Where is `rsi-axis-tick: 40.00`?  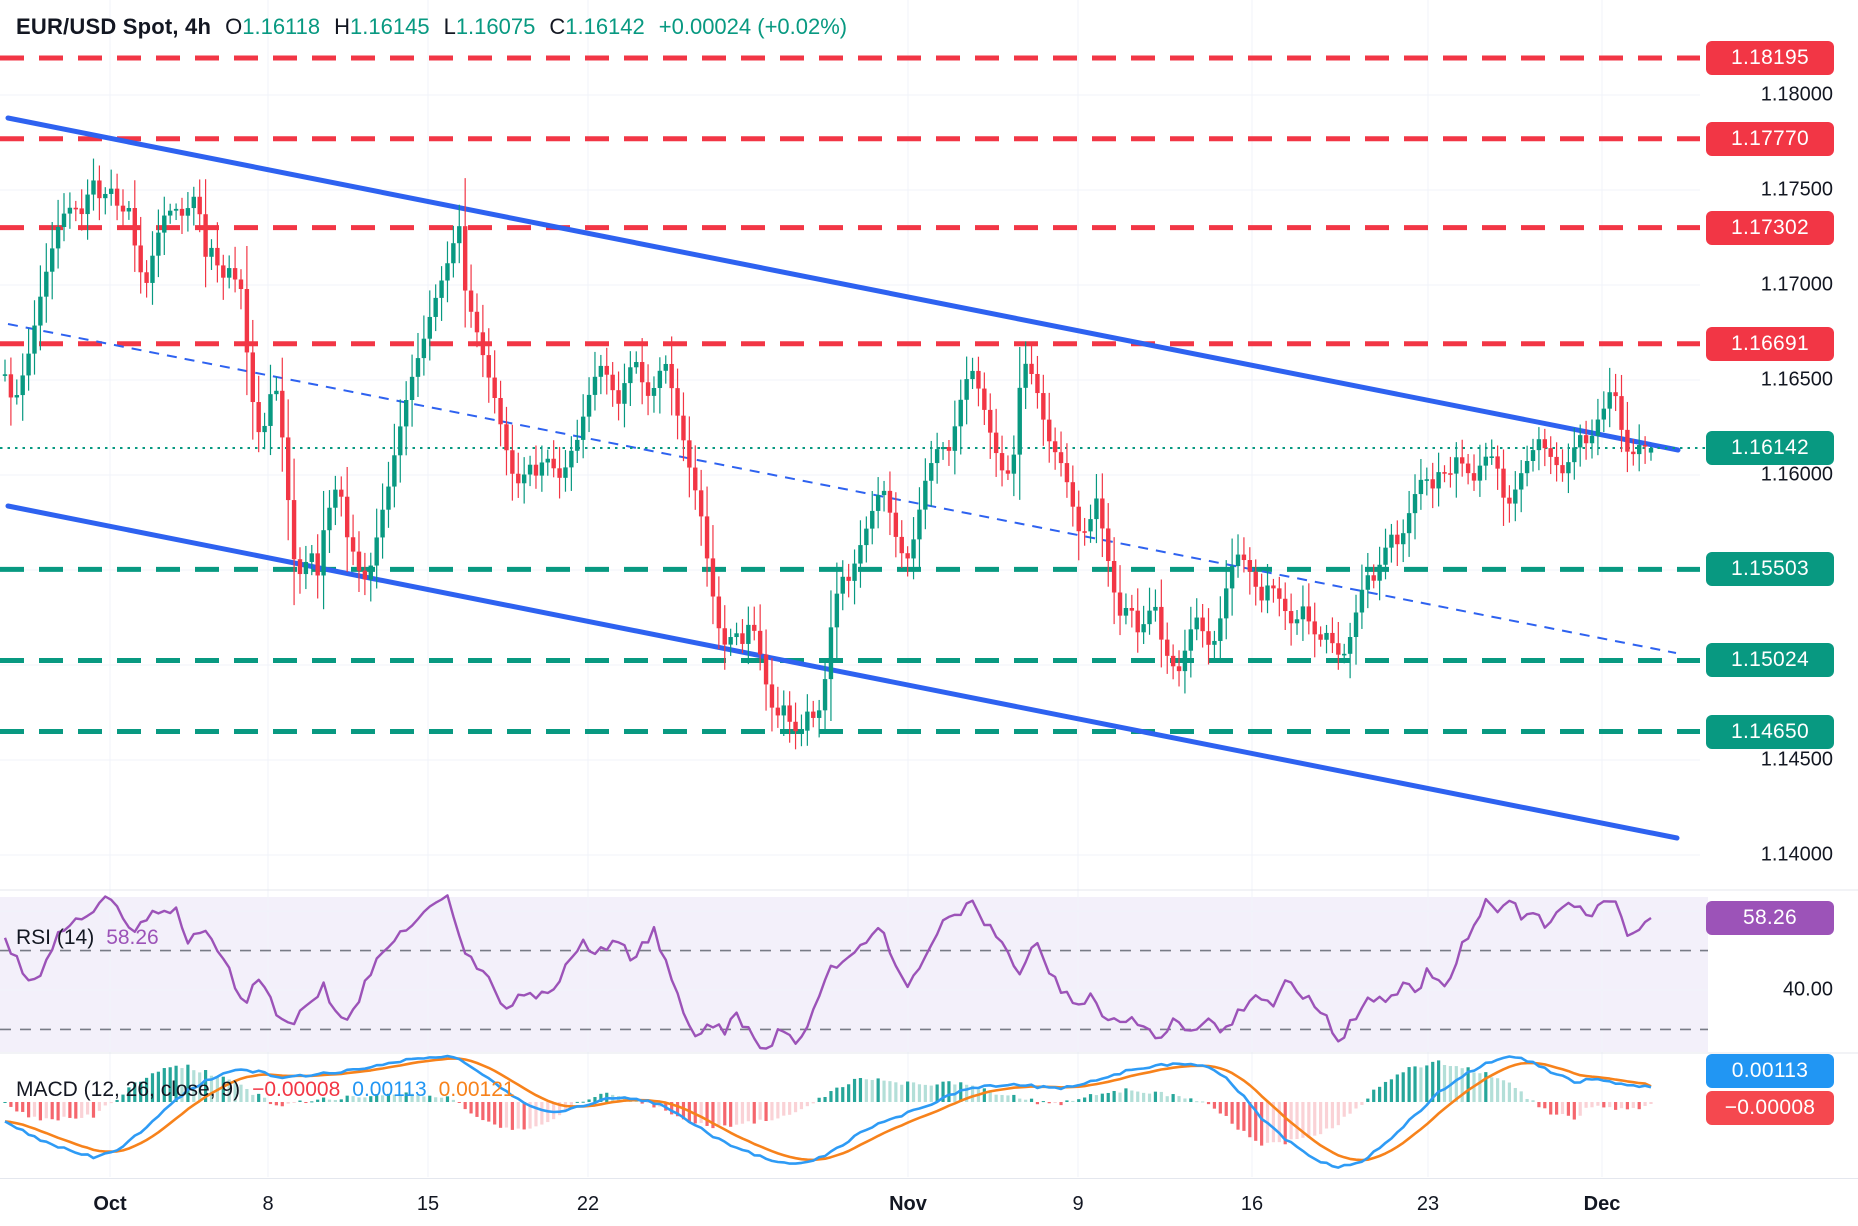 rsi-axis-tick: 40.00 is located at coordinates (1807, 989).